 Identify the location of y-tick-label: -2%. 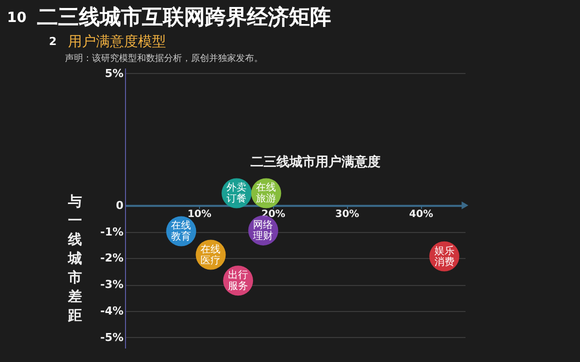
(112, 258).